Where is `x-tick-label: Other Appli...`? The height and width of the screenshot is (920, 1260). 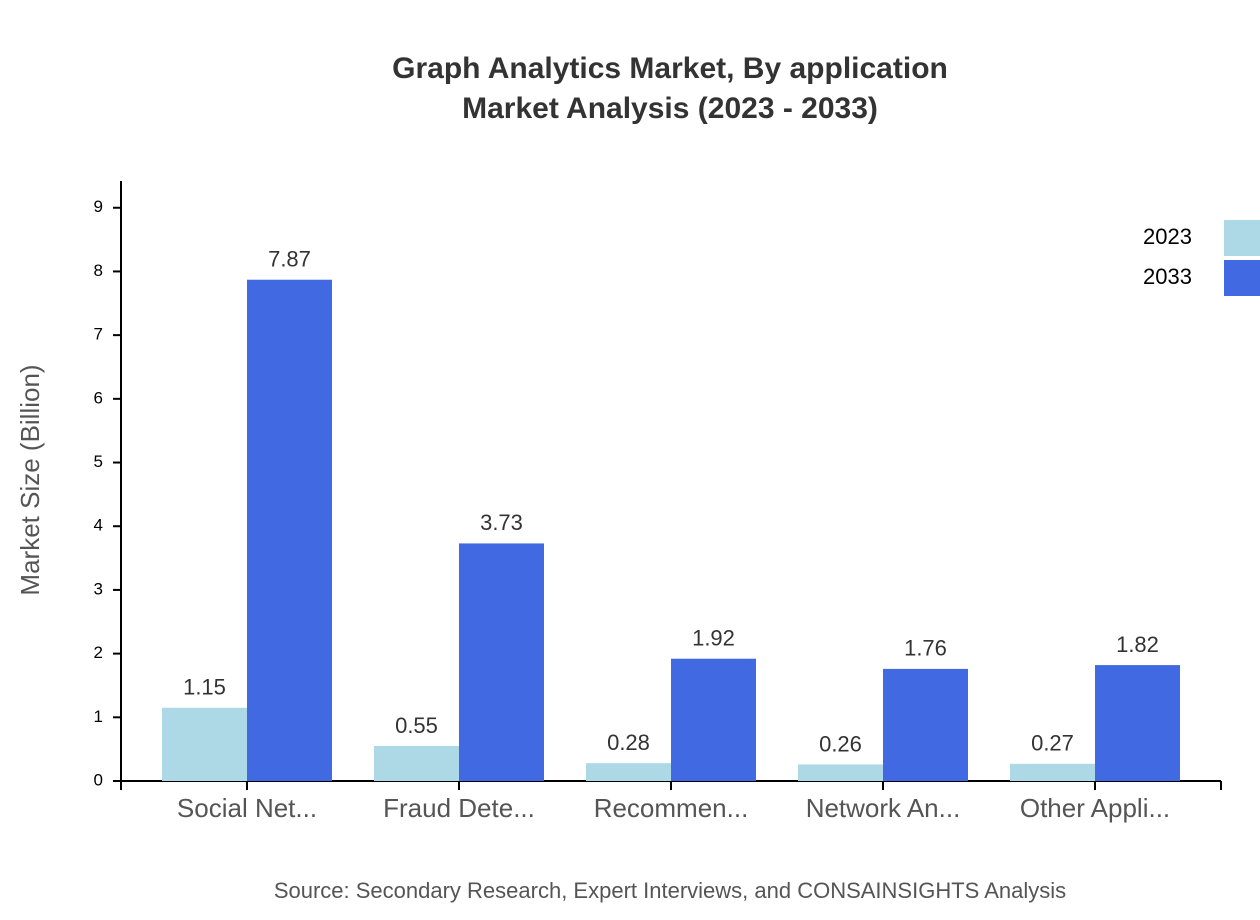
x-tick-label: Other Appli... is located at coordinates (1095, 808).